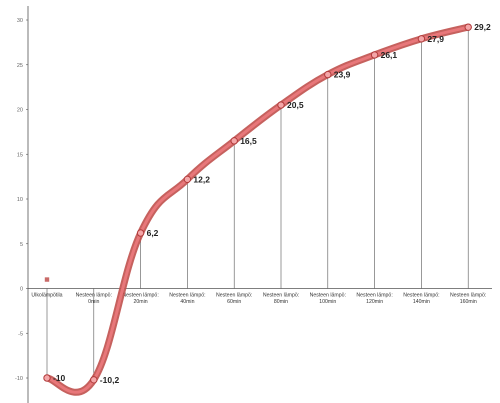  Describe the element at coordinates (342, 75) in the screenshot. I see `data-label: 23,9` at that location.